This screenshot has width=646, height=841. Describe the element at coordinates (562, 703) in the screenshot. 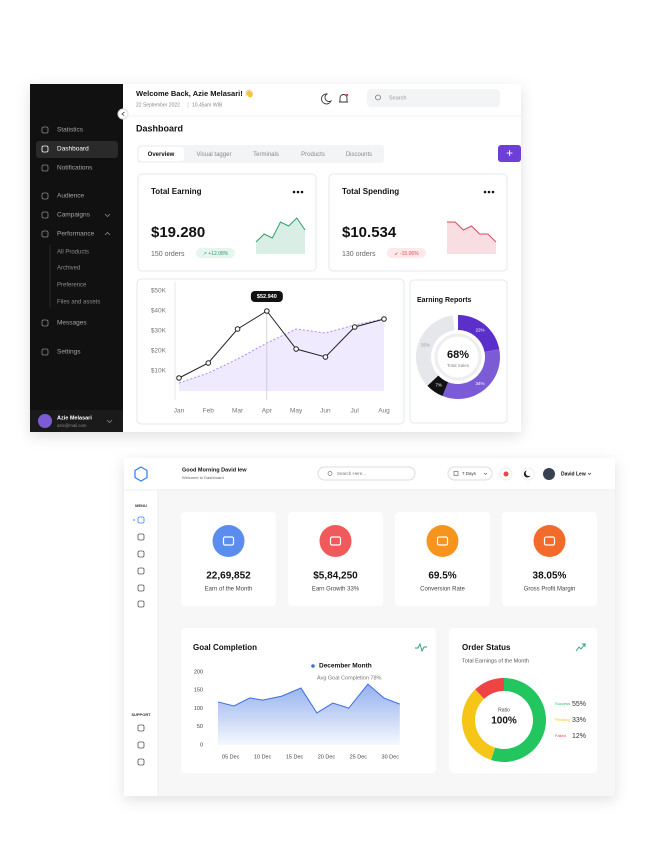

I see `legend-label: Success` at that location.